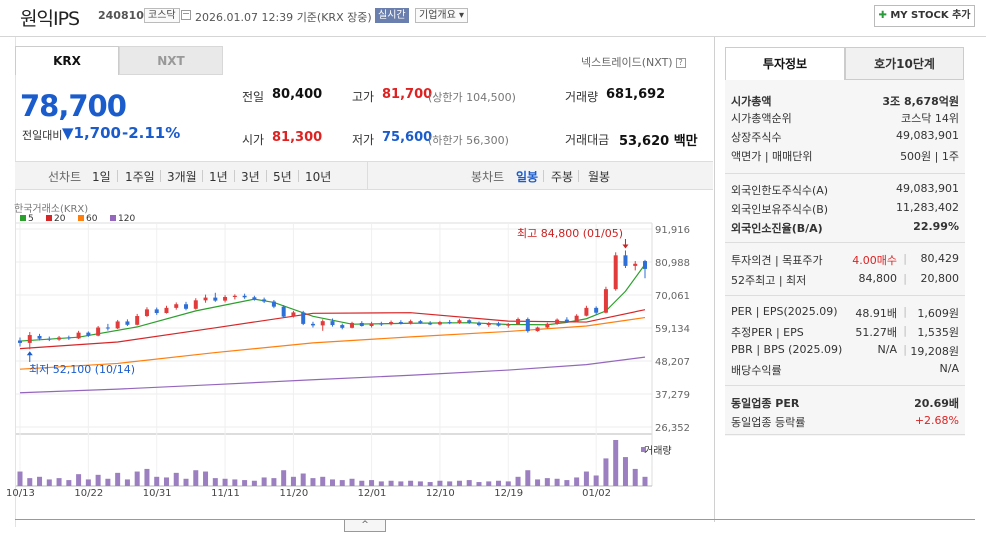 Image resolution: width=986 pixels, height=533 pixels. What do you see at coordinates (784, 311) in the screenshot?
I see `info-row-label: PER | EPS(2025.09)` at bounding box center [784, 311].